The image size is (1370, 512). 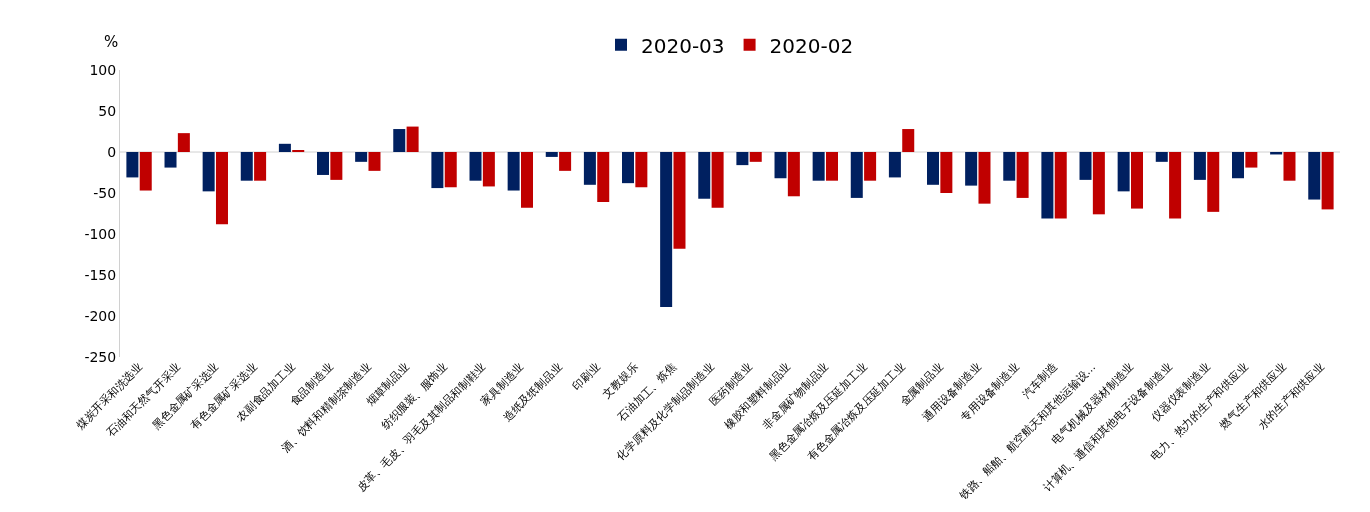 What do you see at coordinates (103, 69) in the screenshot?
I see `y-tick-label: 100` at bounding box center [103, 69].